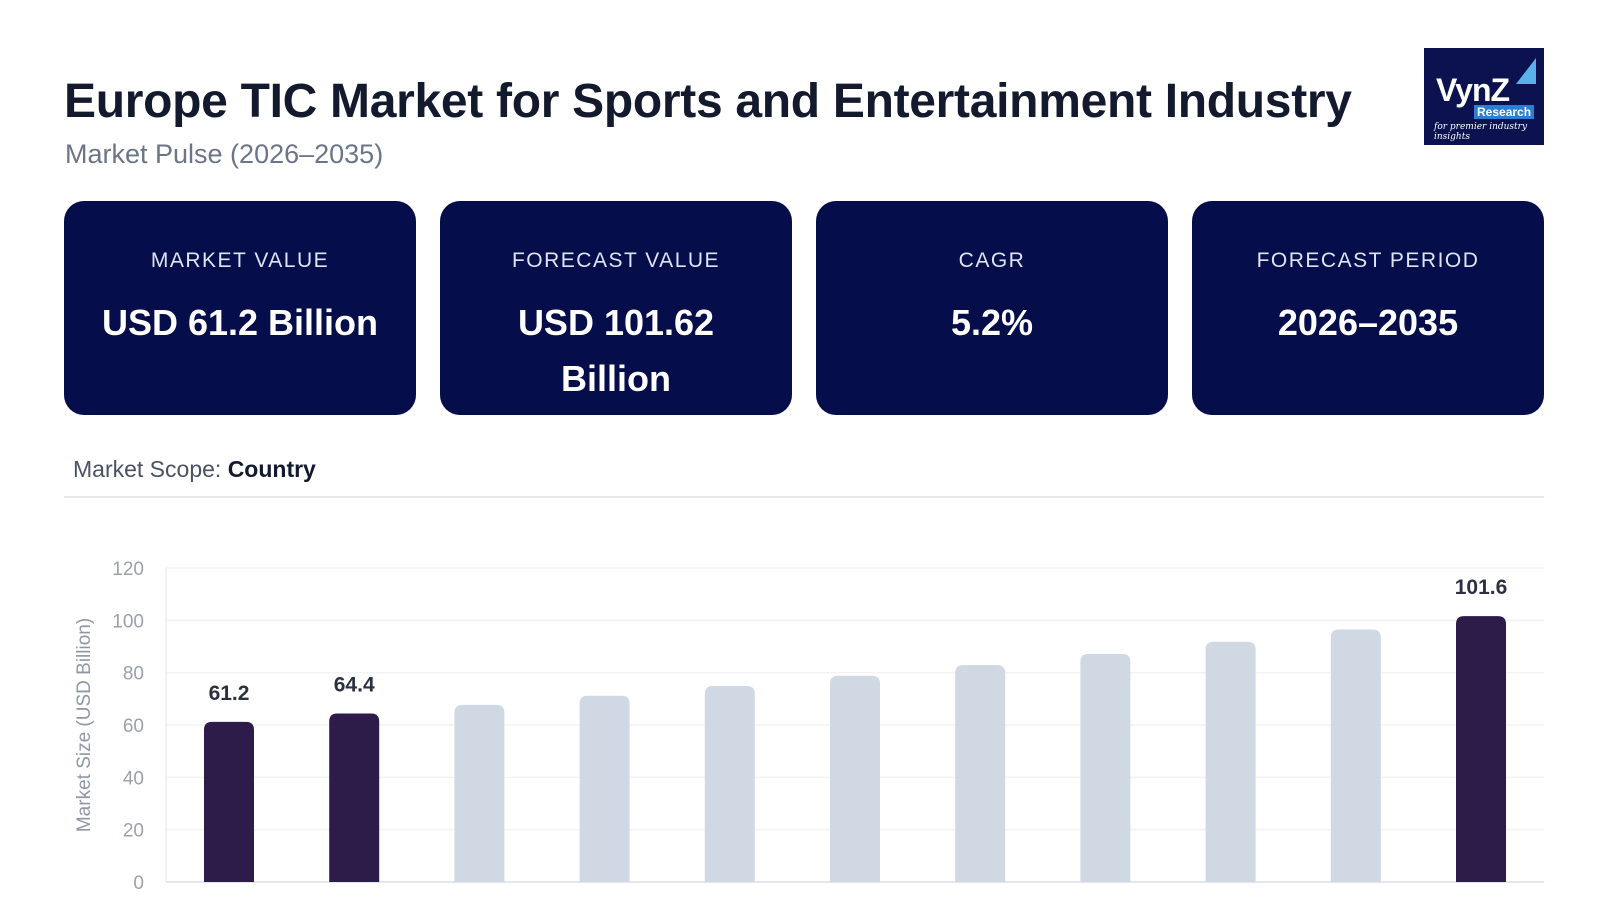  Describe the element at coordinates (1368, 322) in the screenshot. I see `card-value: 2026–2035` at that location.